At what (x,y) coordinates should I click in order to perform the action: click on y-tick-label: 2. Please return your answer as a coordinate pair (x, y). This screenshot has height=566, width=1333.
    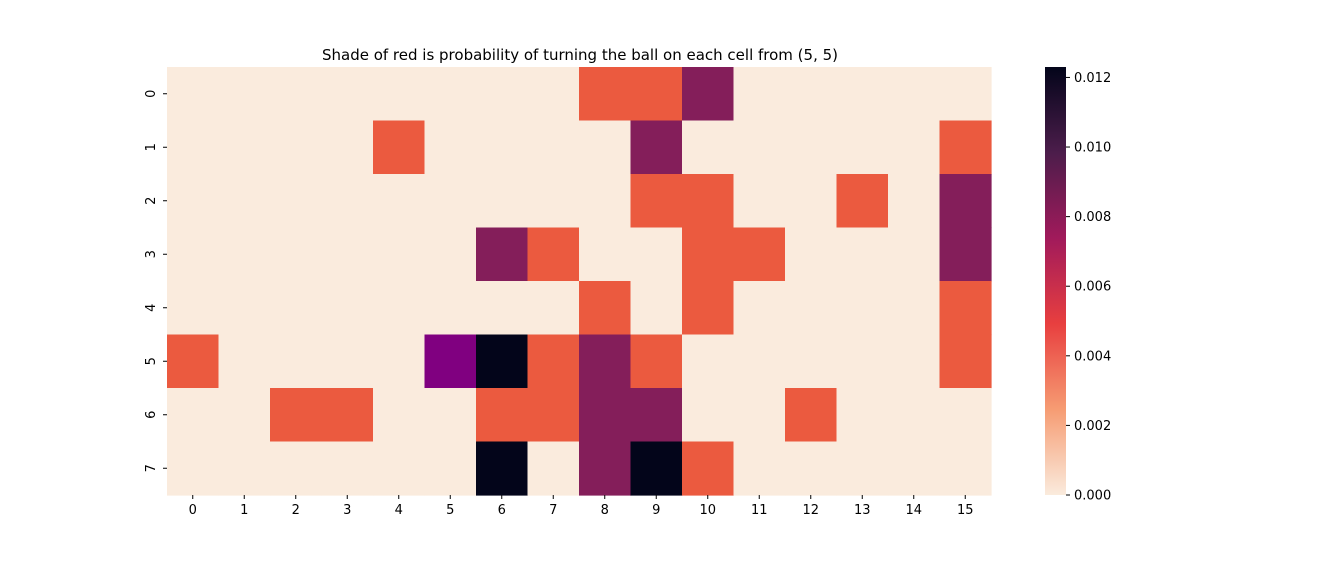
    Looking at the image, I should click on (151, 201).